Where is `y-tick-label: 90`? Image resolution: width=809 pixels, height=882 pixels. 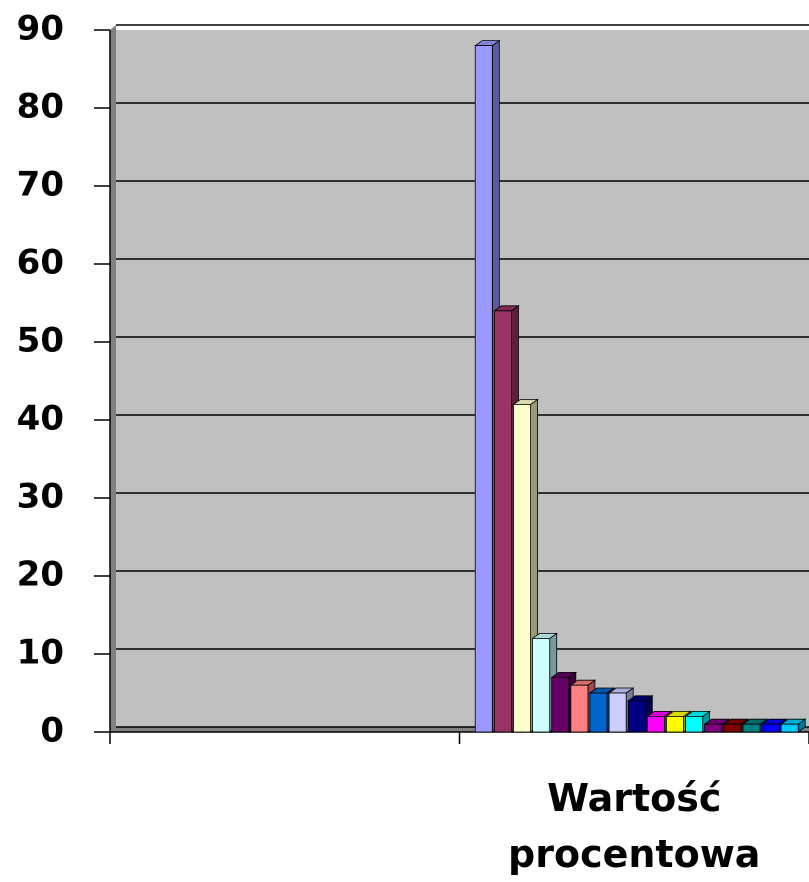
y-tick-label: 90 is located at coordinates (40, 29).